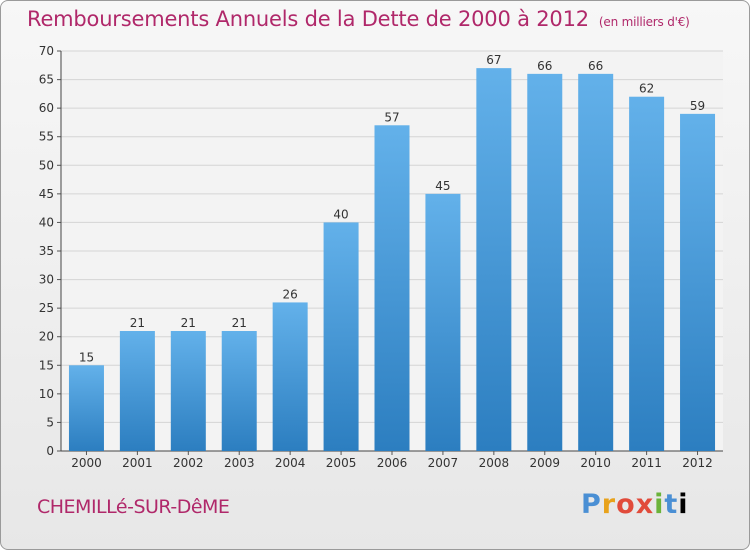 This screenshot has width=750, height=550. Describe the element at coordinates (595, 463) in the screenshot. I see `x-tick-label-2010: 2010` at that location.